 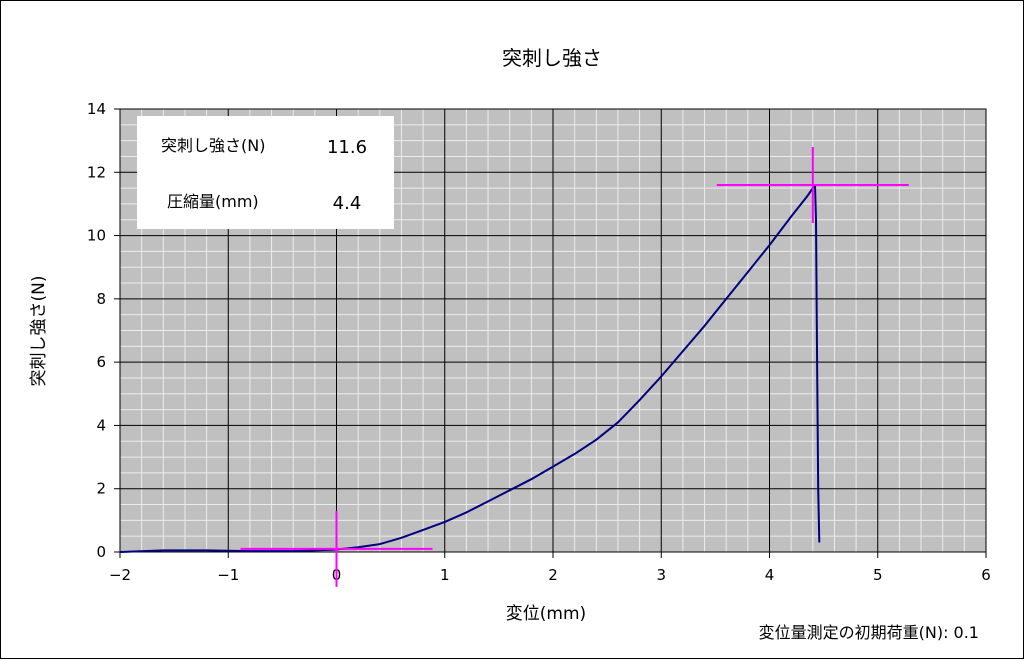 What do you see at coordinates (347, 147) in the screenshot?
I see `info-value-strength: 11.6` at bounding box center [347, 147].